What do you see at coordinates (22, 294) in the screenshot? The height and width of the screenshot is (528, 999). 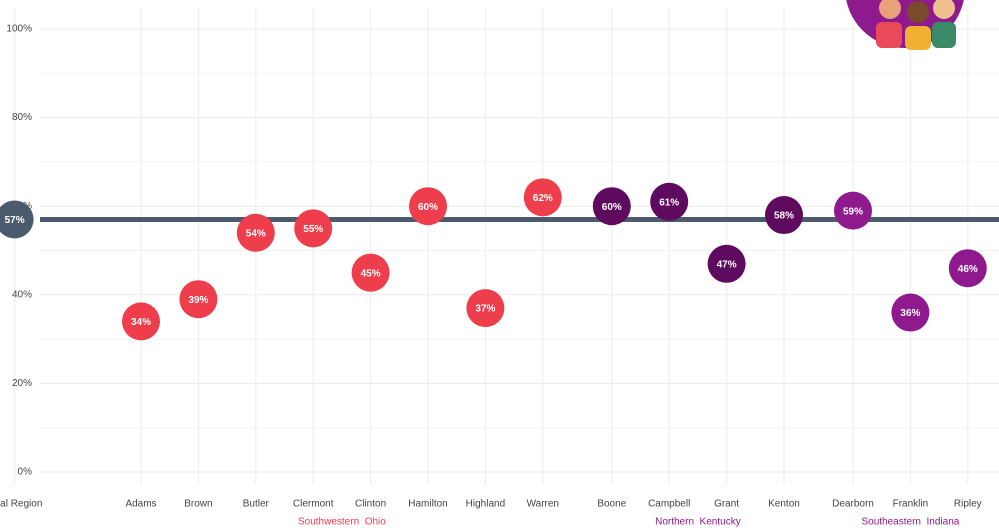 I see `y-tick-label: 40%` at bounding box center [22, 294].